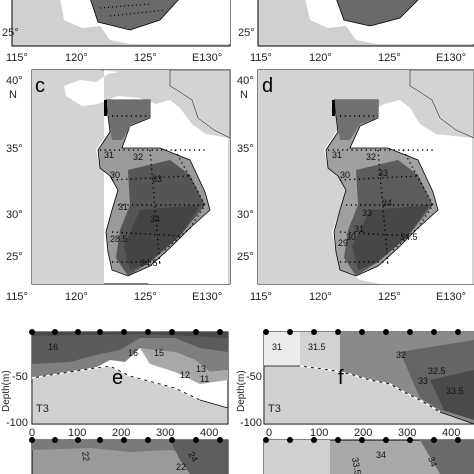 This screenshot has height=474, width=474. I want to click on panel-b-partial: 25°, so click(356, 23).